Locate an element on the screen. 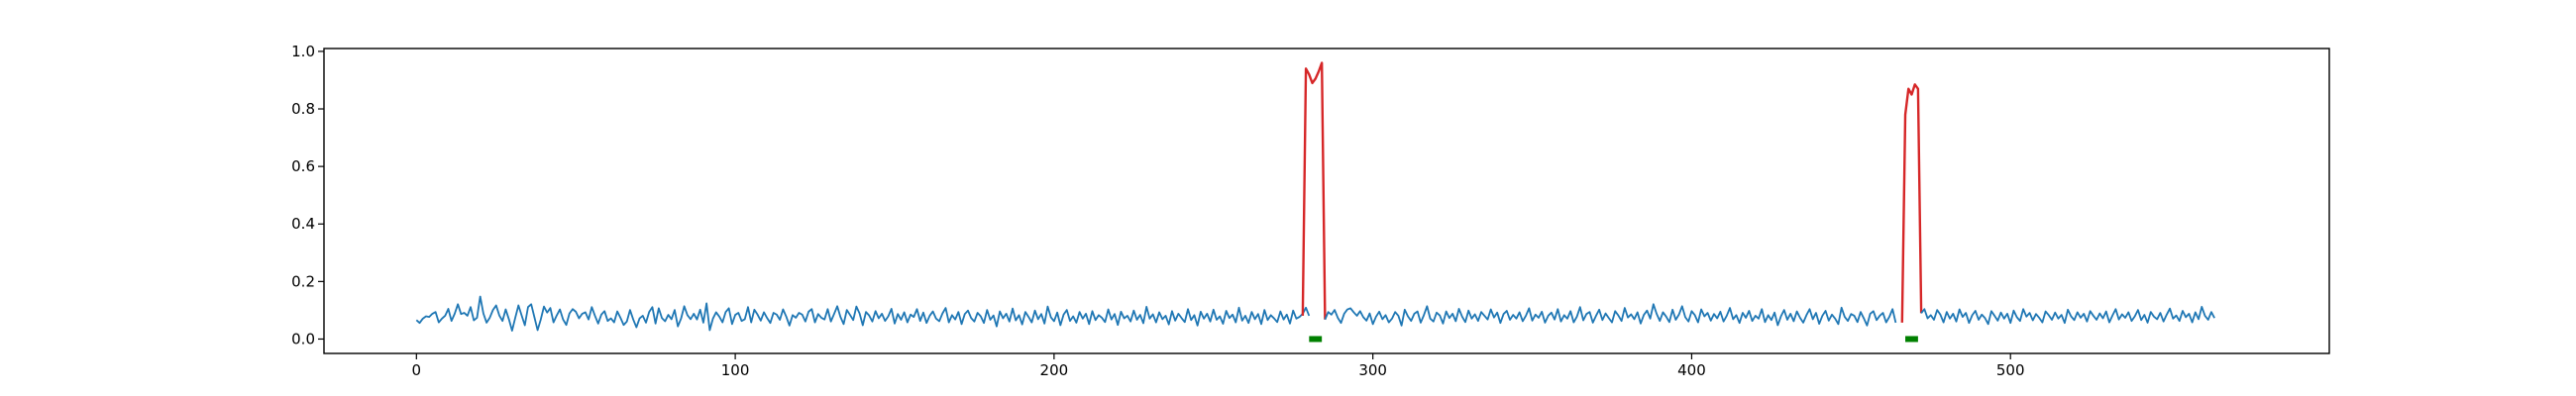 The width and height of the screenshot is (2576, 396). y-tick-label: 0.4 is located at coordinates (303, 224).